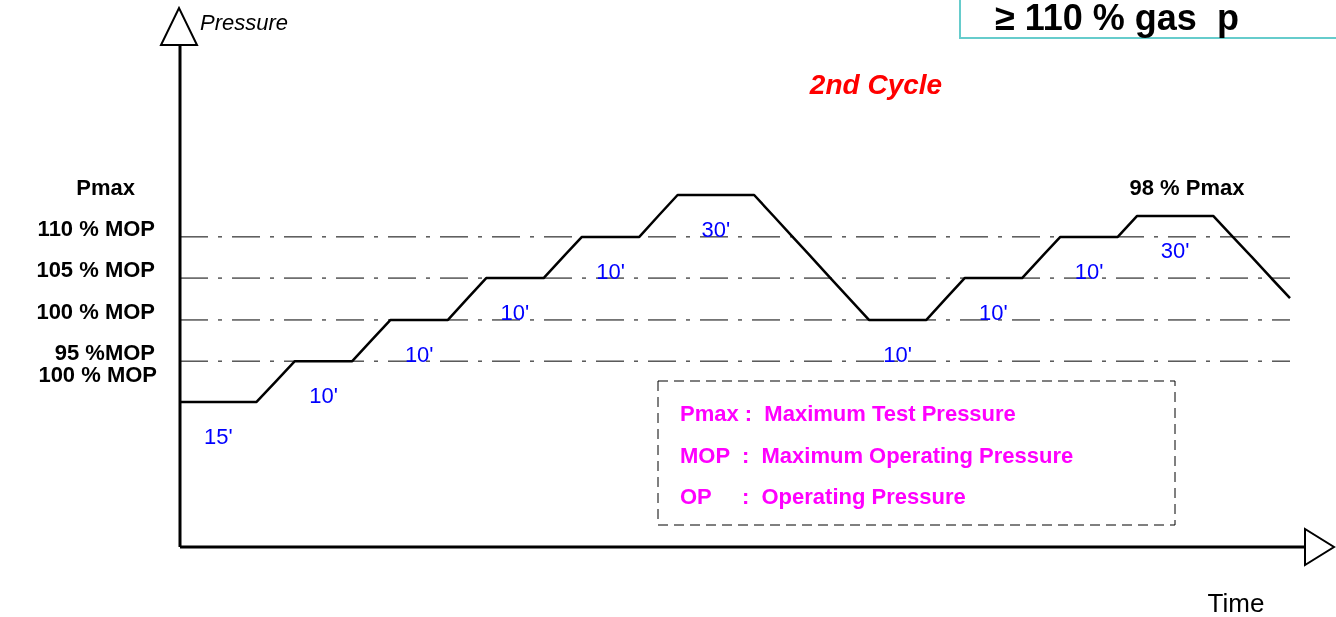 This screenshot has height=617, width=1336. I want to click on annotation: MOP : Maximum Operating Pressure, so click(877, 455).